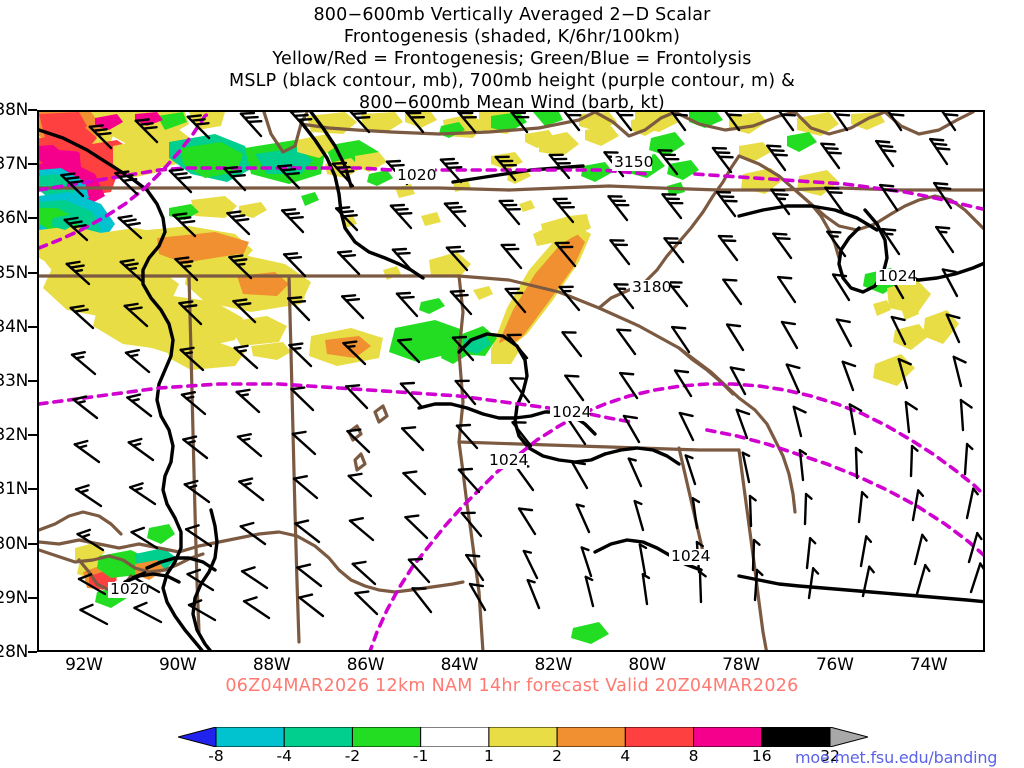 The width and height of the screenshot is (1024, 768). What do you see at coordinates (633, 162) in the screenshot?
I see `height-contour-label: 3150` at bounding box center [633, 162].